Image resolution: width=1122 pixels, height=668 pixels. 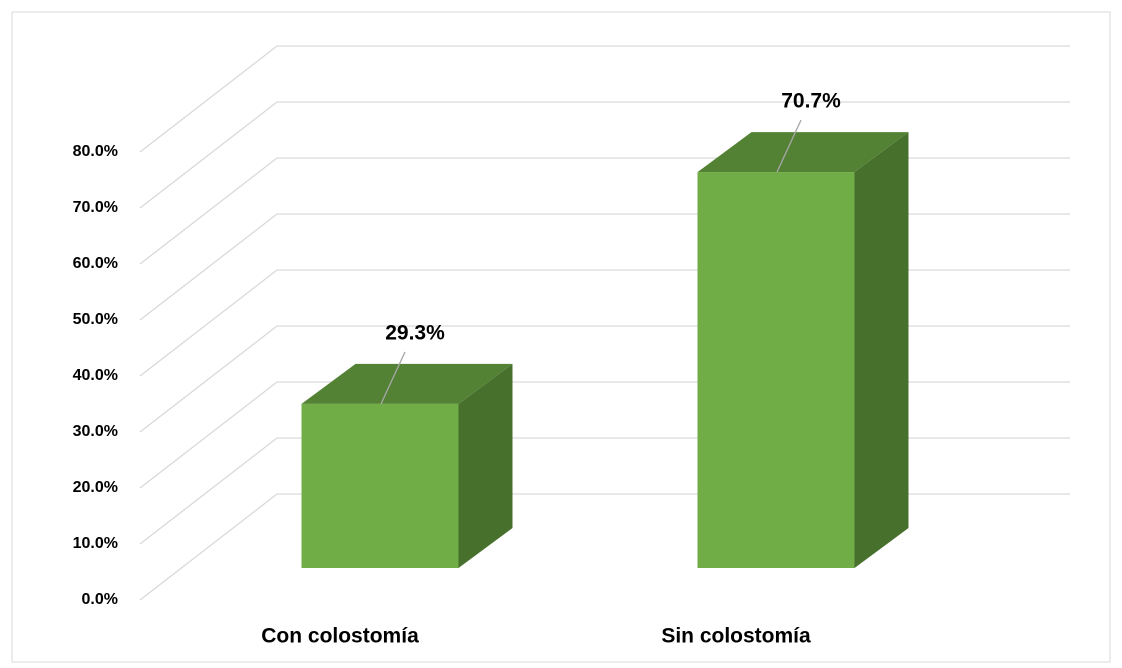 I want to click on y-tick-label: 50.0%, so click(x=95, y=319).